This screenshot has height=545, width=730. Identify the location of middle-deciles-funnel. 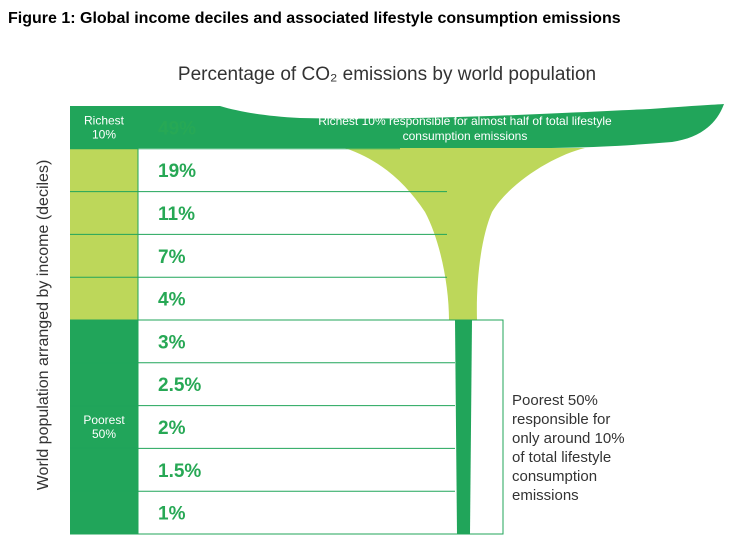
(465, 234).